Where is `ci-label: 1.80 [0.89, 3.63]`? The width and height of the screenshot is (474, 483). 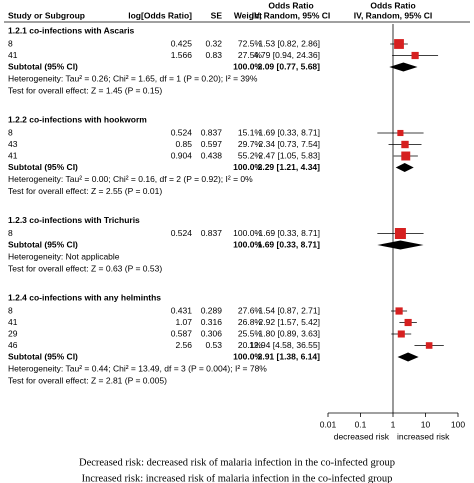
ci-label: 1.80 [0.89, 3.63] is located at coordinates (289, 333).